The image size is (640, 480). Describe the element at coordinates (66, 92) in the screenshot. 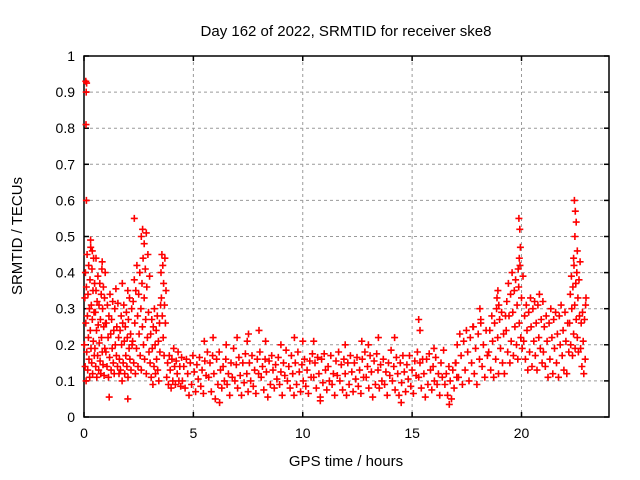

I see `y-tick-label: 0.9` at that location.